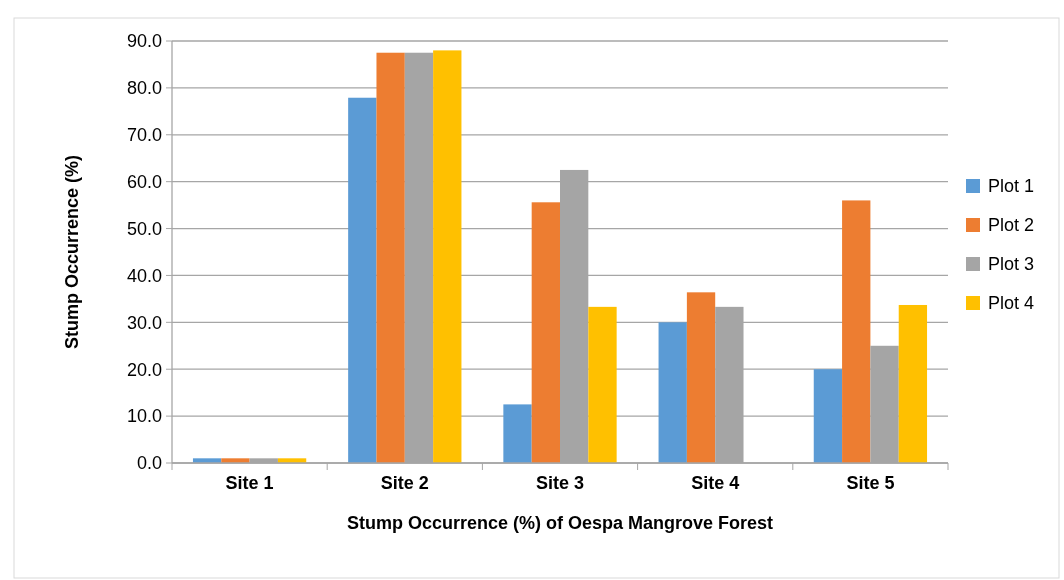 Image resolution: width=1064 pixels, height=580 pixels. Describe the element at coordinates (144, 135) in the screenshot. I see `y-tick-label: 70.0` at that location.